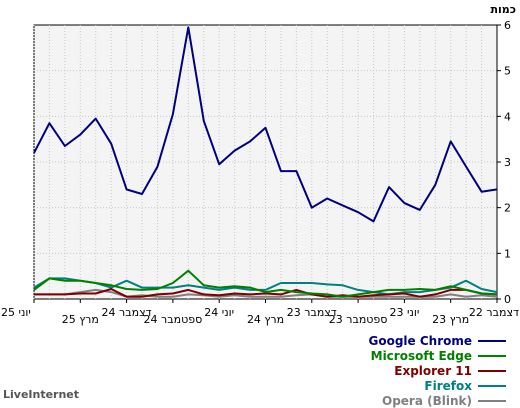 This screenshot has width=520, height=408. What do you see at coordinates (312, 312) in the screenshot?
I see `x-tick-label: דצמבר 23` at bounding box center [312, 312].